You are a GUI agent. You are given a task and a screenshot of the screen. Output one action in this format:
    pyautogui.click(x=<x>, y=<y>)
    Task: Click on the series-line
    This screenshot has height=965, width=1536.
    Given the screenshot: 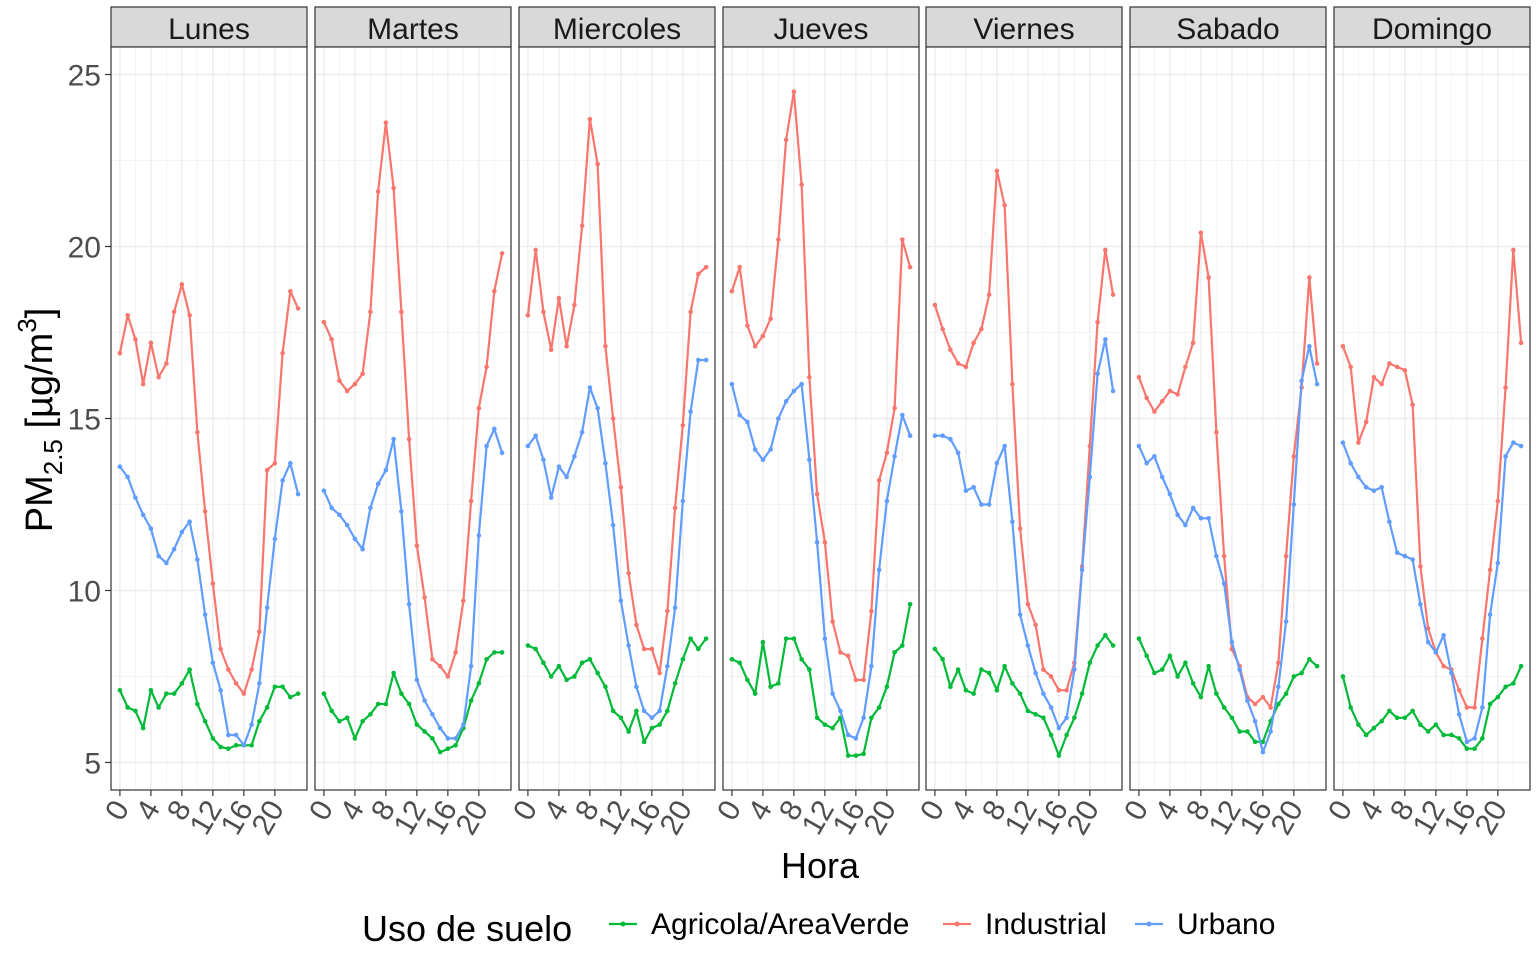 What is the action you would take?
    pyautogui.click(x=1432, y=478)
    